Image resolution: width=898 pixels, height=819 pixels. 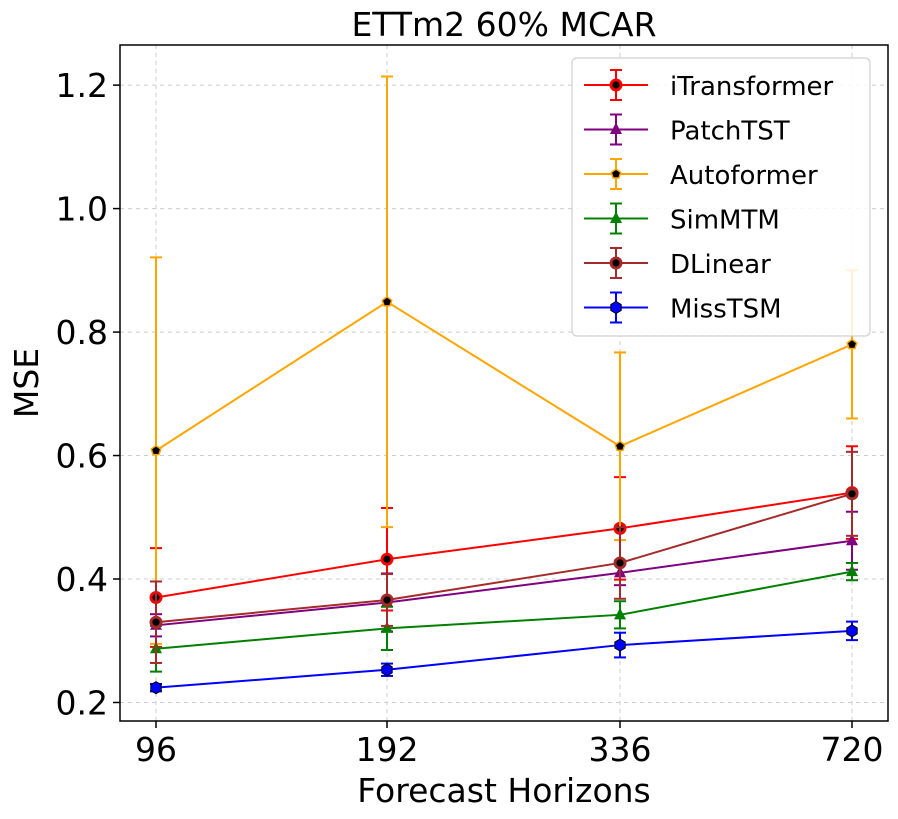 I want to click on chart-title: ETTm2 60% MCAR, so click(x=503, y=24).